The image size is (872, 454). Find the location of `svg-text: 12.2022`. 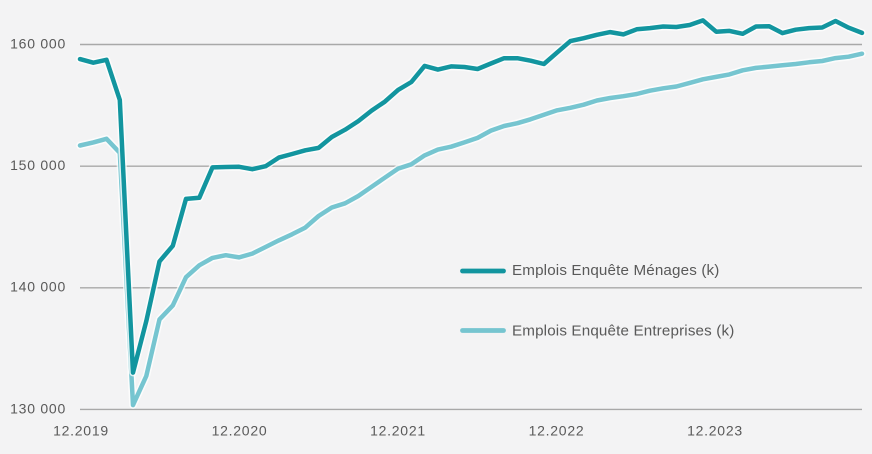

svg-text: 12.2022 is located at coordinates (557, 431).